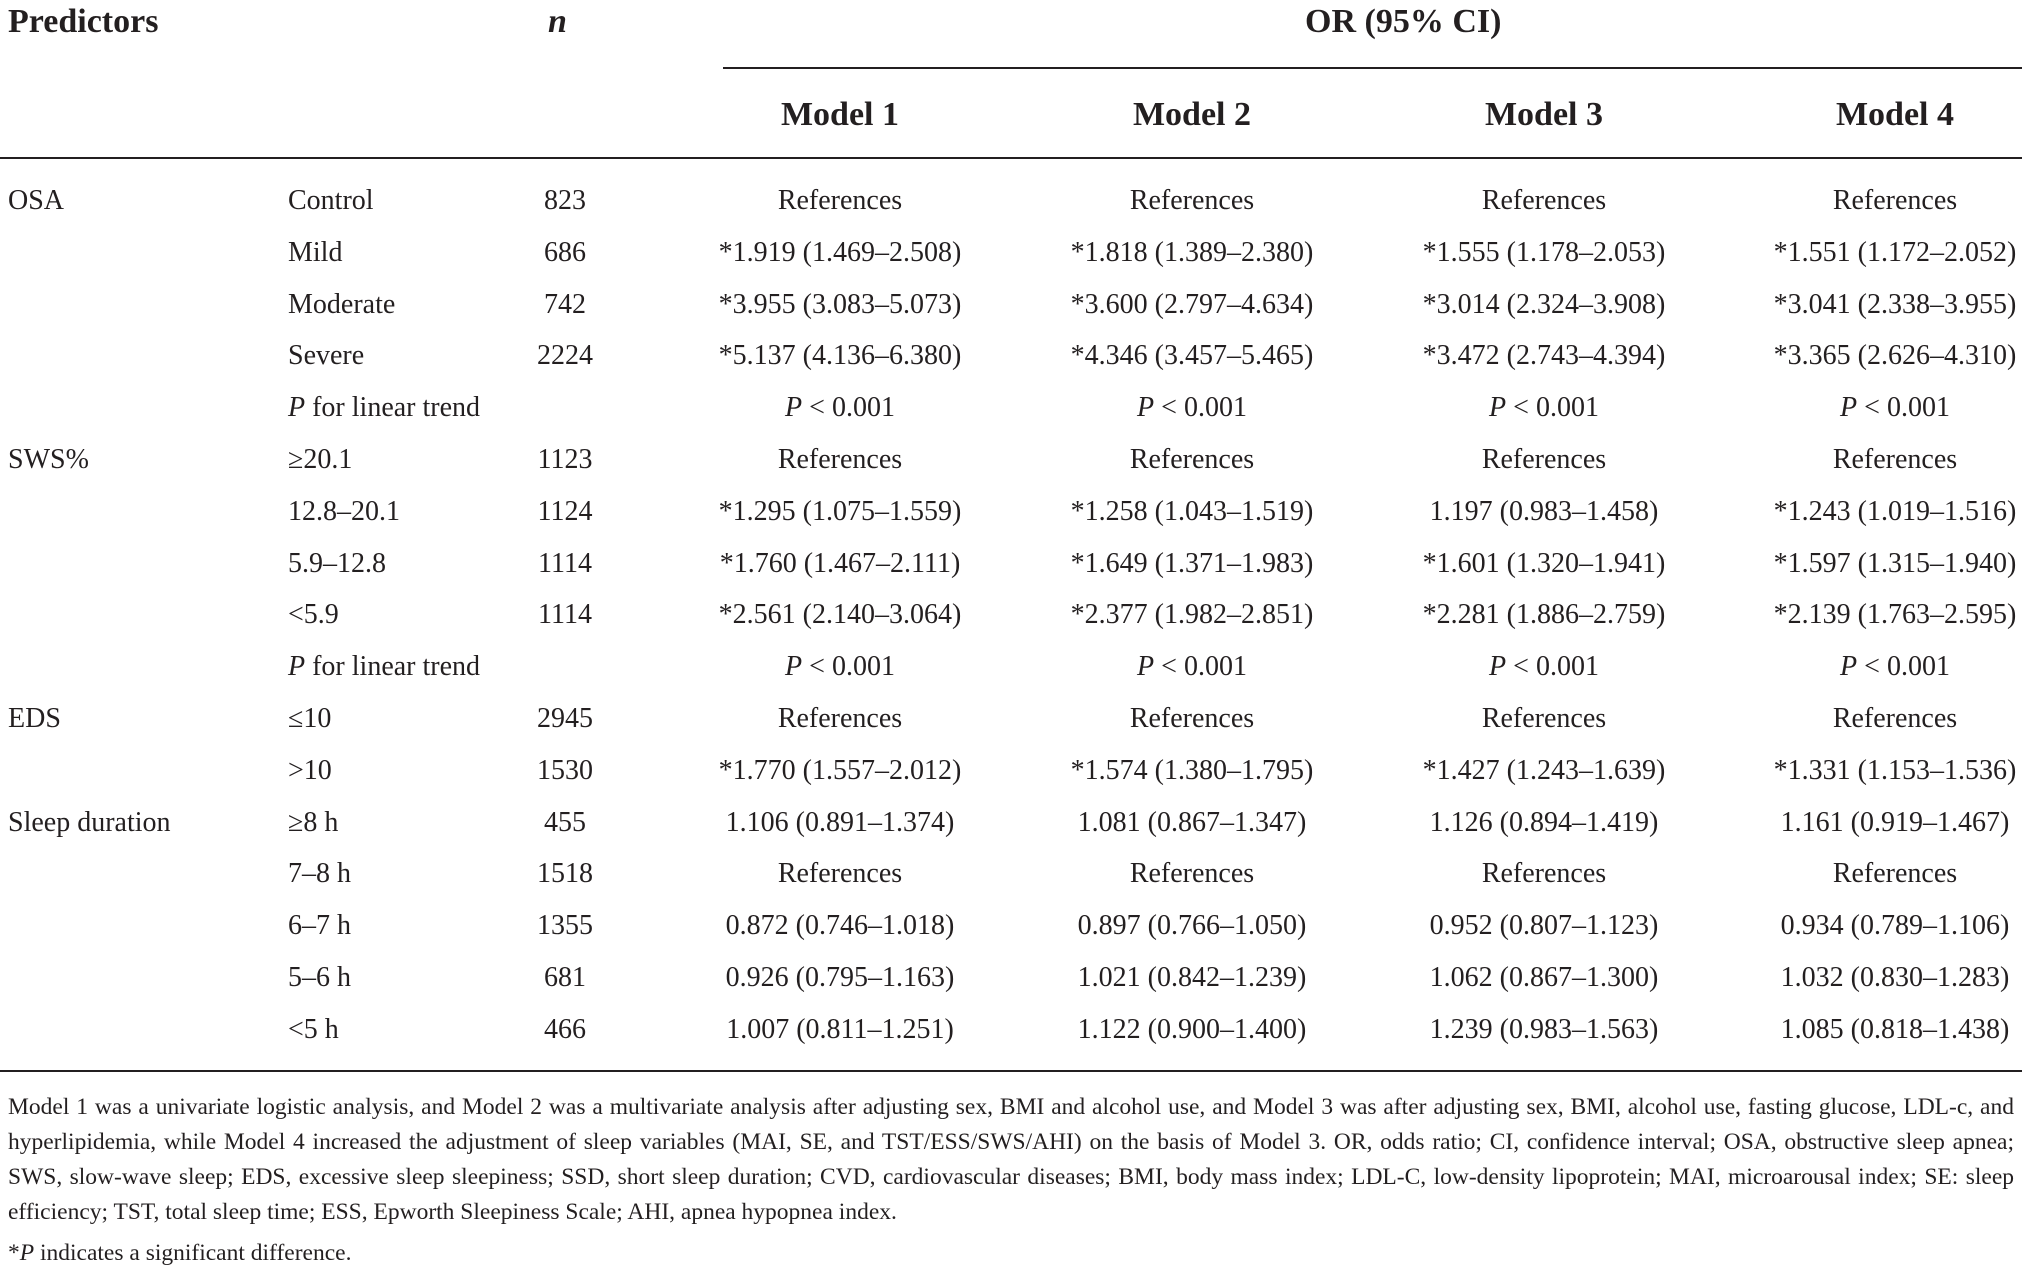  Describe the element at coordinates (1544, 926) in the screenshot. I see `row-model-3: 0.952 (0.807–1.123)` at that location.